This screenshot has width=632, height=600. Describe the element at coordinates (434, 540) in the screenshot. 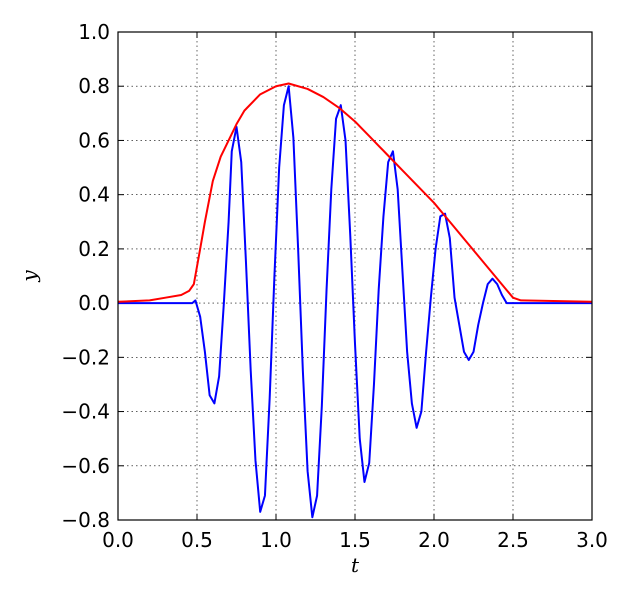

I see `x-tick-label: 2.0` at that location.